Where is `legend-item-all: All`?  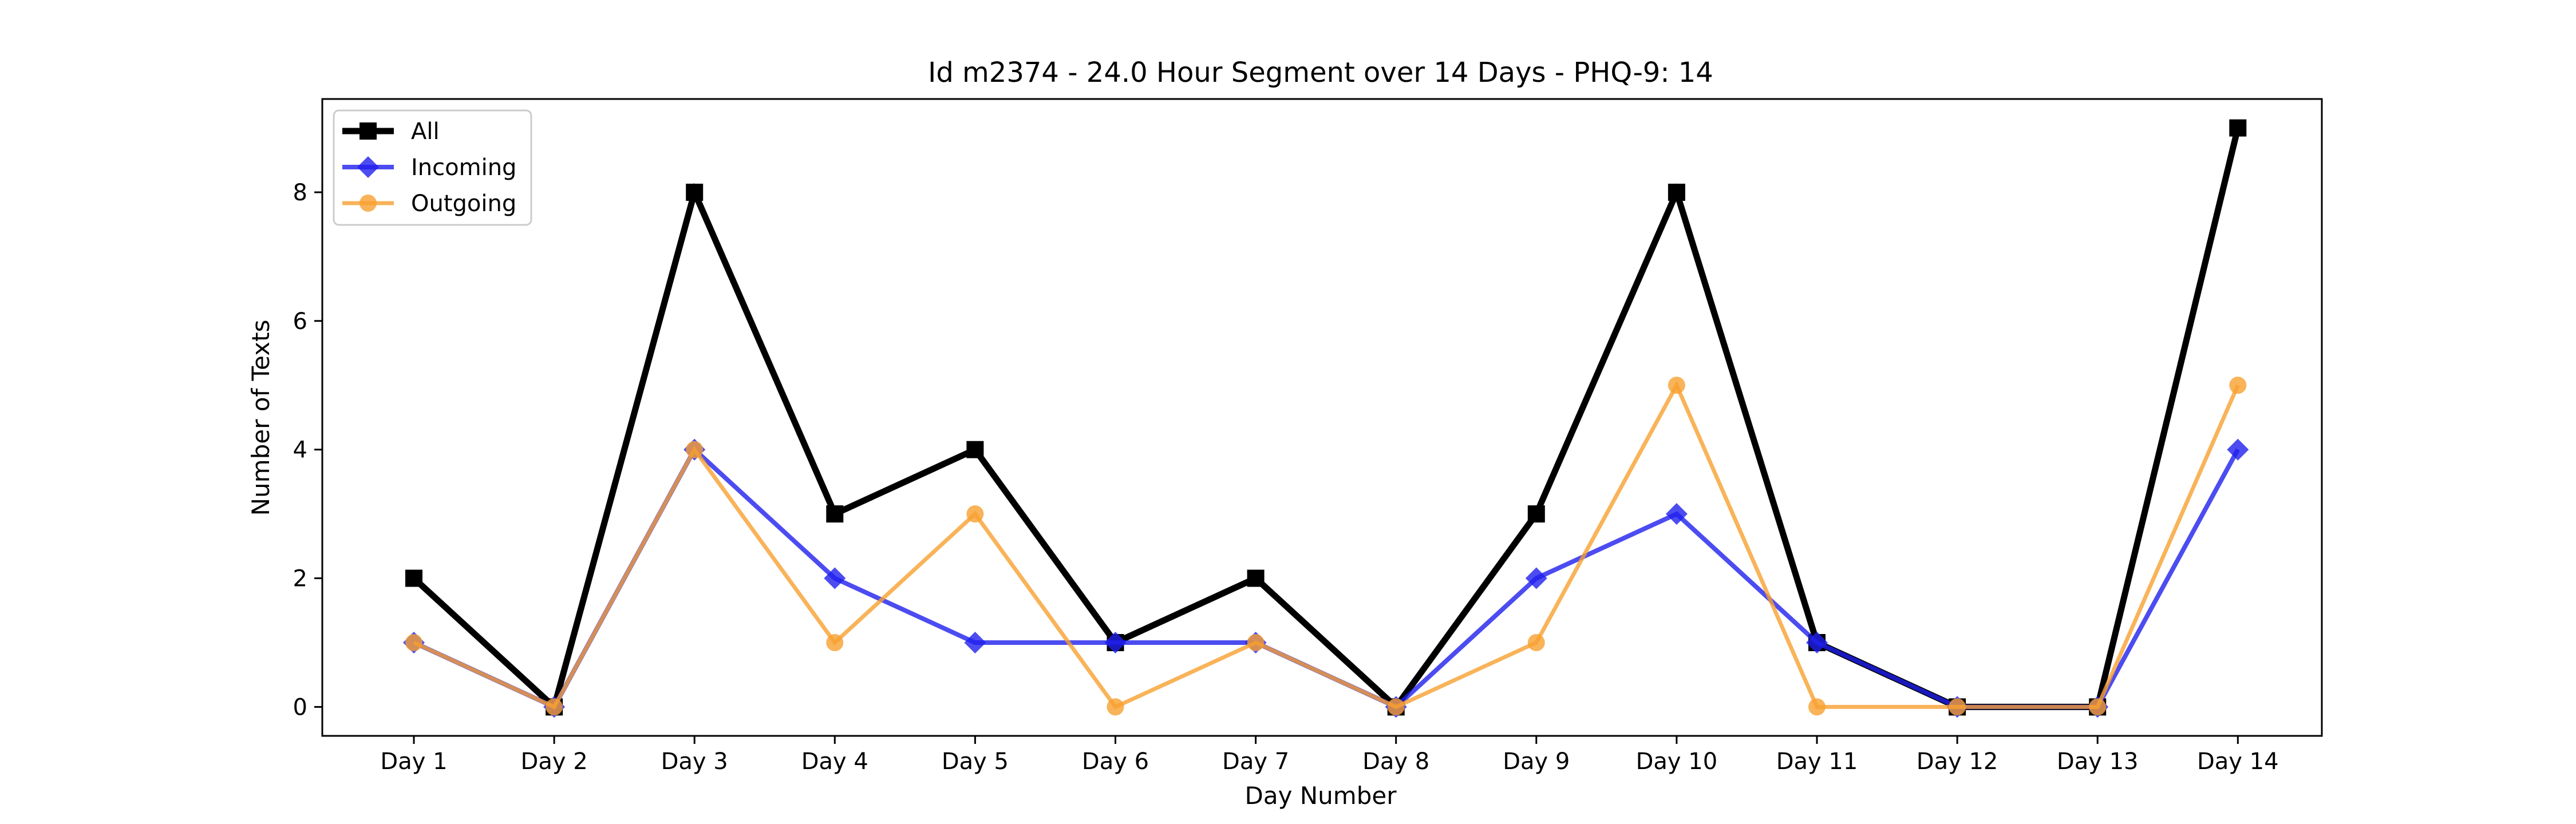
legend-item-all: All is located at coordinates (391, 131).